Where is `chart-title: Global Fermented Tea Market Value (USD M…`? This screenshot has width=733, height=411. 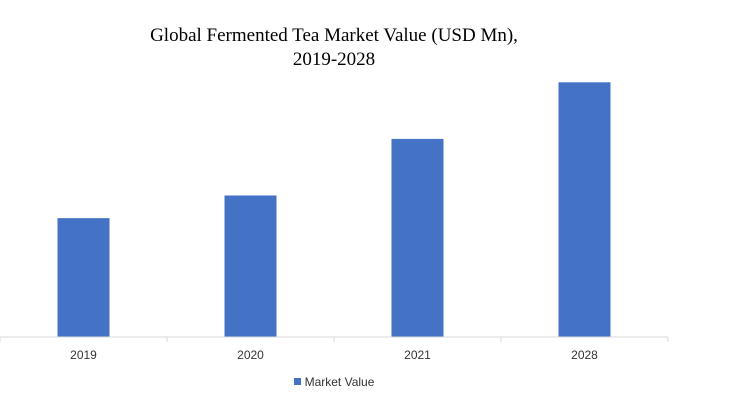 chart-title: Global Fermented Tea Market Value (USD M… is located at coordinates (334, 48).